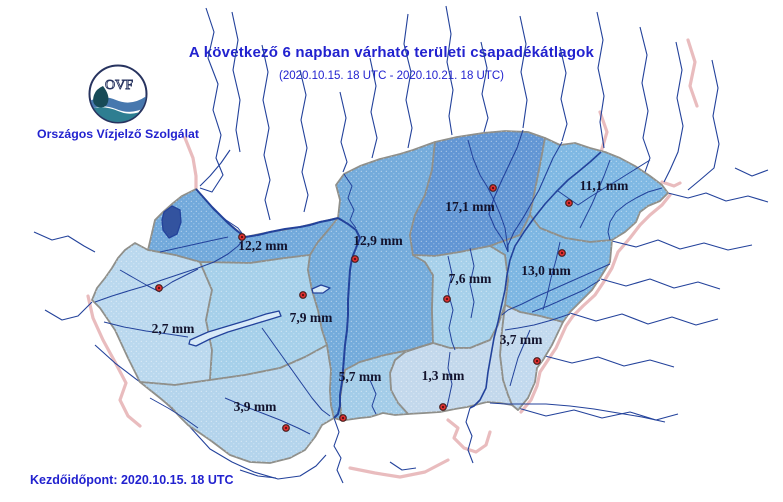  What do you see at coordinates (118, 134) in the screenshot?
I see `organization-name: Országos Vízjelző Szolgálat` at bounding box center [118, 134].